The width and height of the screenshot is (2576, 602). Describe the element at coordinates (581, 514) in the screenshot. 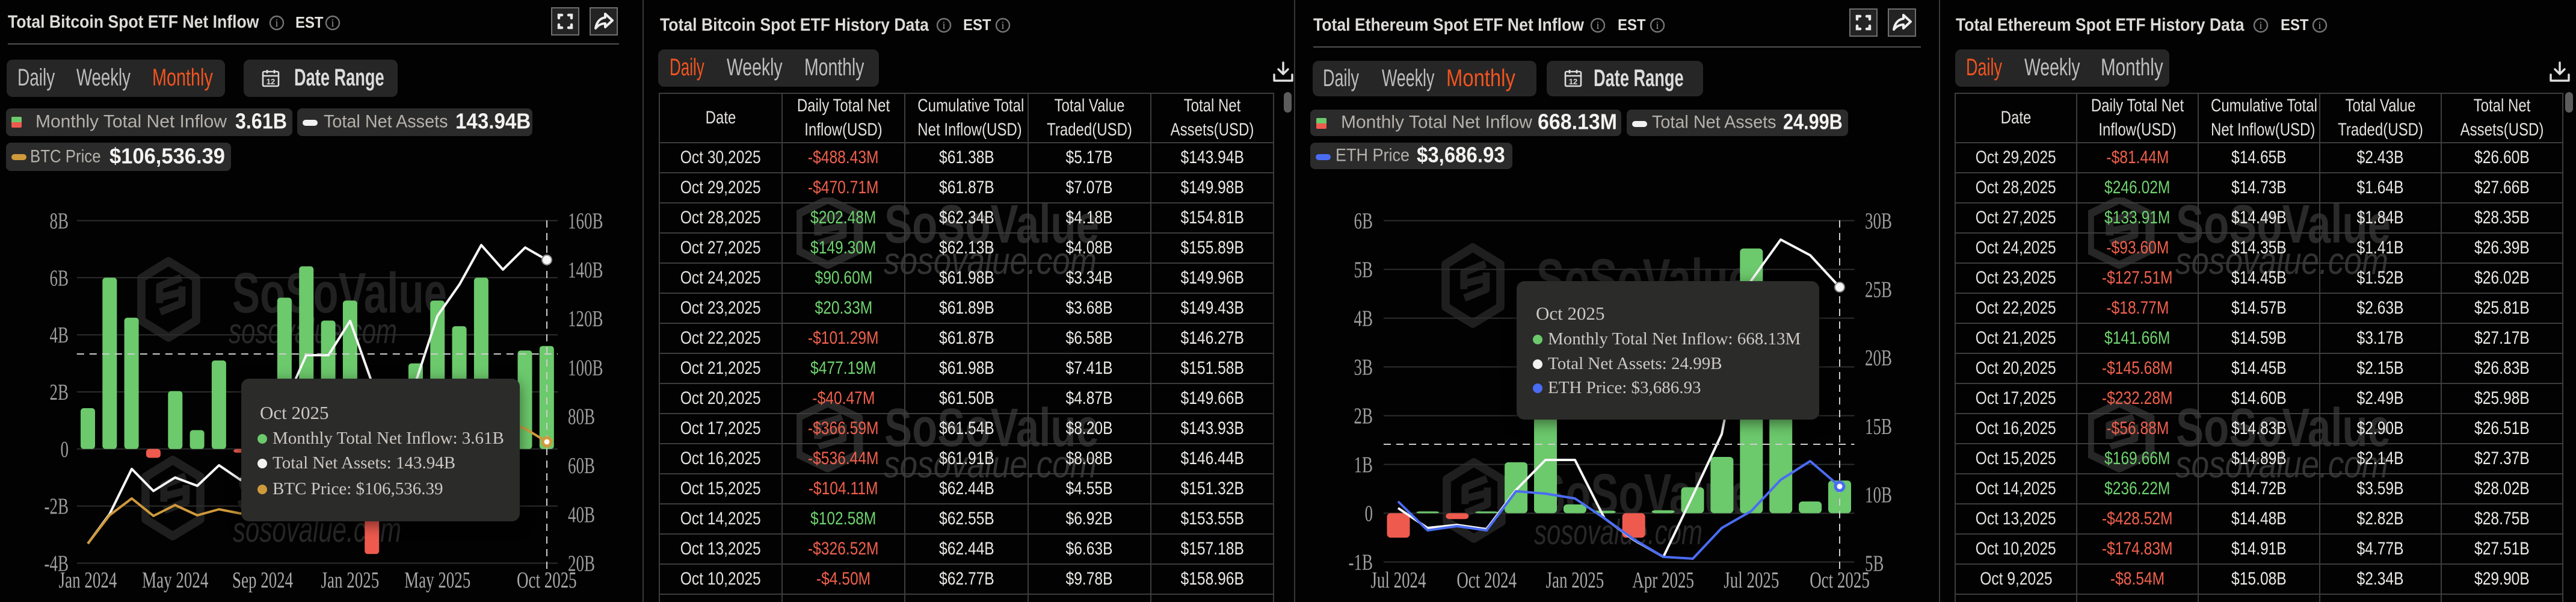

I see `svg-text: 40B` at that location.